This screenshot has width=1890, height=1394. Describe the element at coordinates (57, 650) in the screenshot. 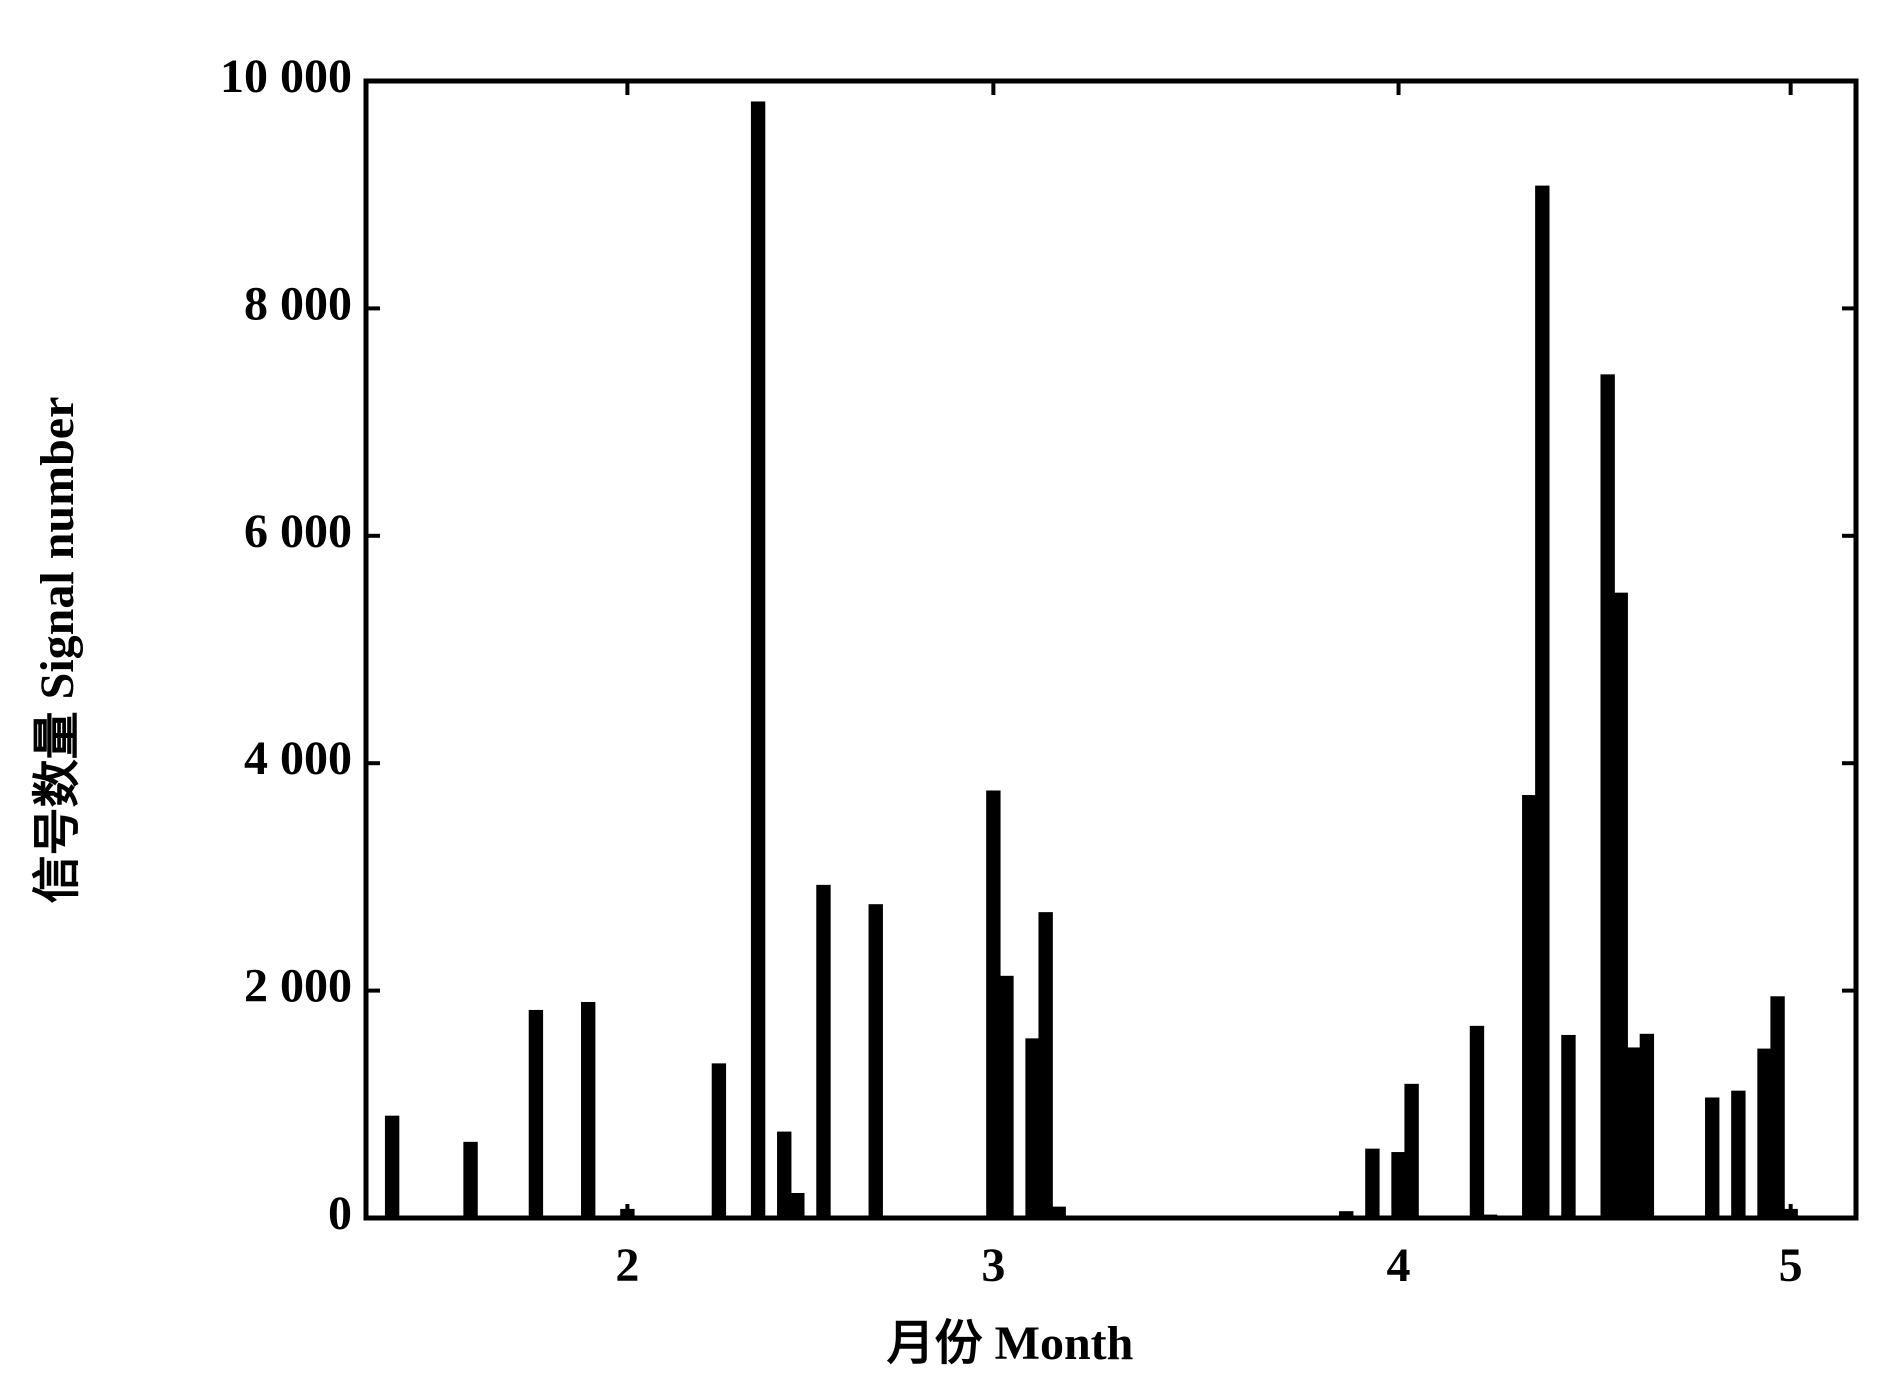

I see `y-axis-label: 信号数量 Signal number` at that location.